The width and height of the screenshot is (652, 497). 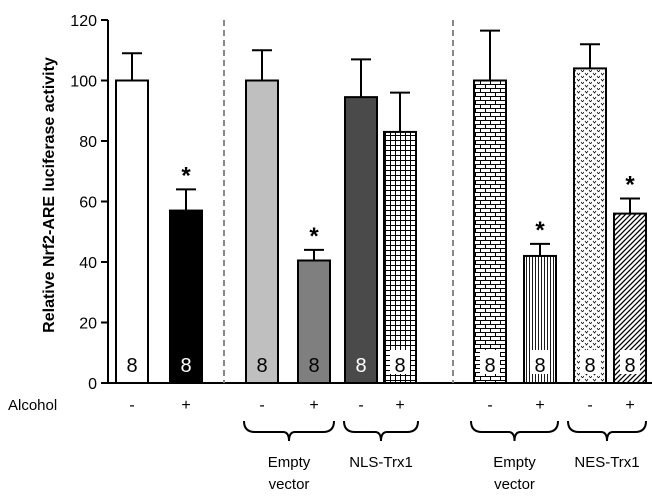 I want to click on alcohol-signs: - + - + - + - + - +, so click(x=381, y=405).